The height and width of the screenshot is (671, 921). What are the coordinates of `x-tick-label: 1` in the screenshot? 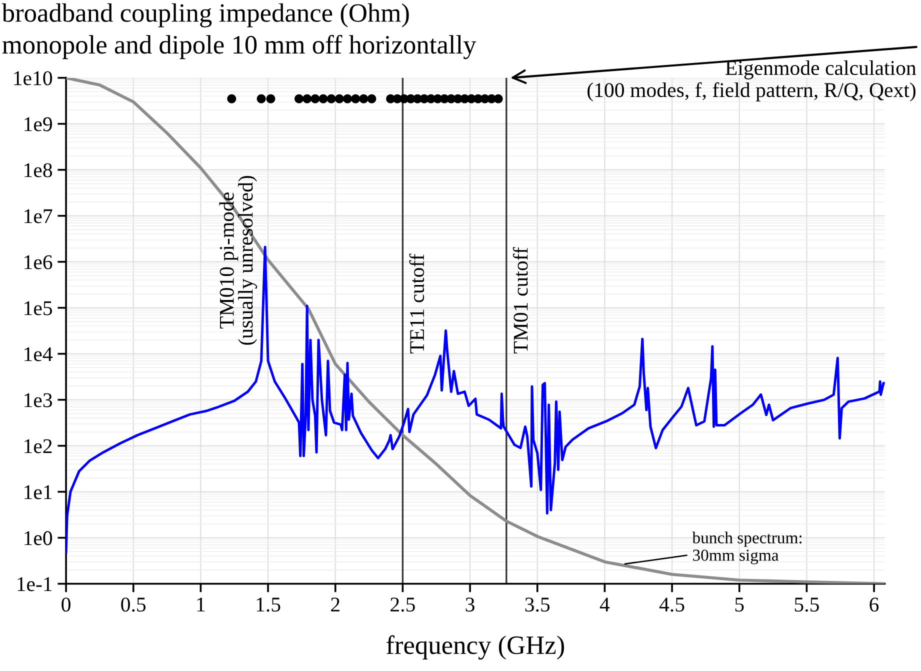 It's located at (201, 605).